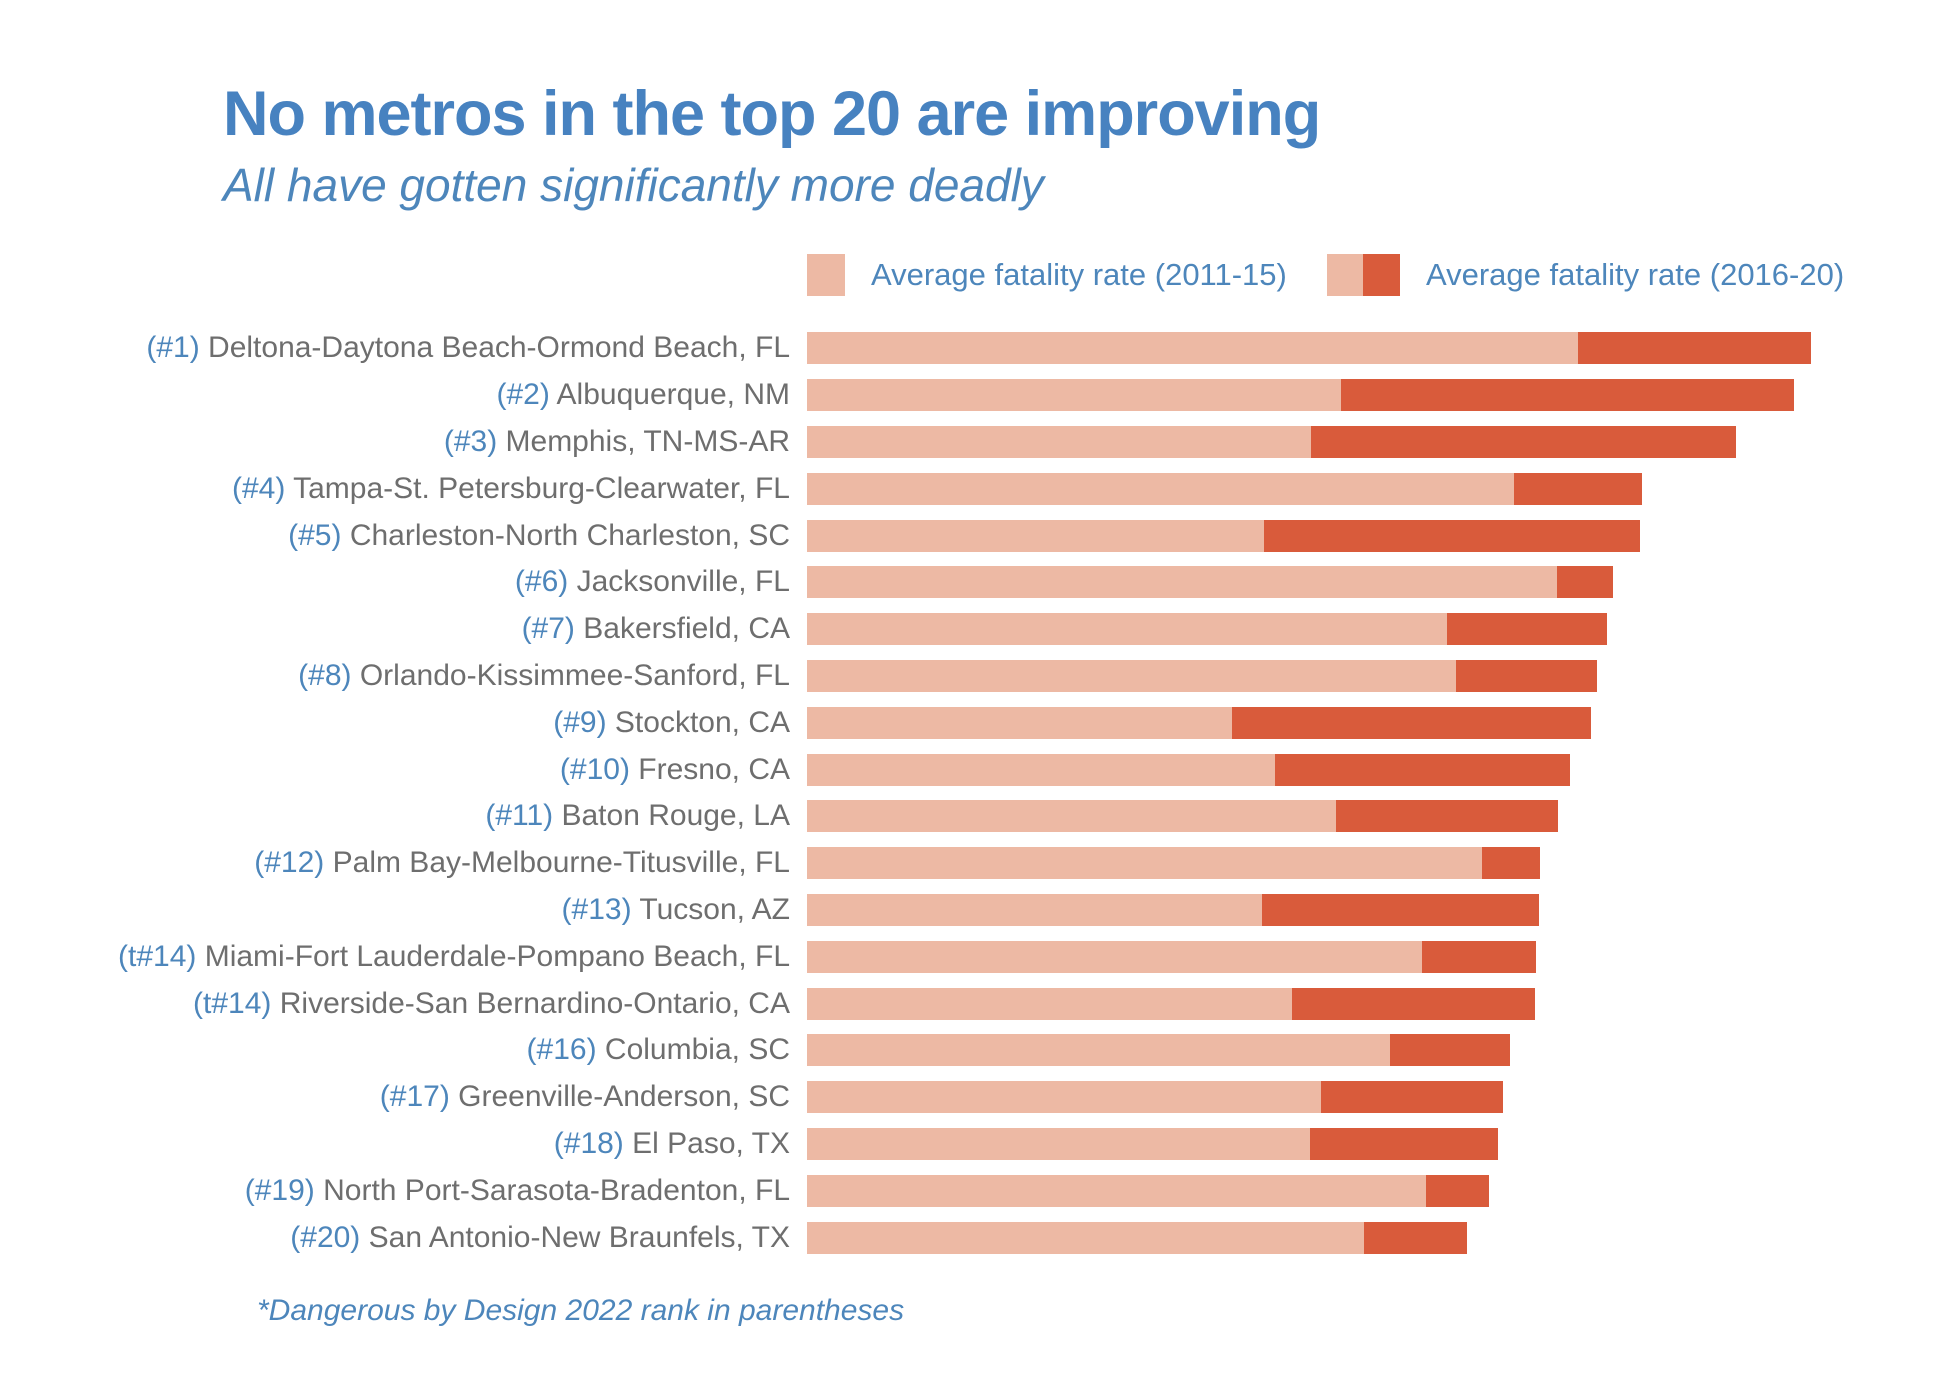 The image size is (1941, 1389). I want to click on row-metro-name: Fresno, CA, so click(714, 769).